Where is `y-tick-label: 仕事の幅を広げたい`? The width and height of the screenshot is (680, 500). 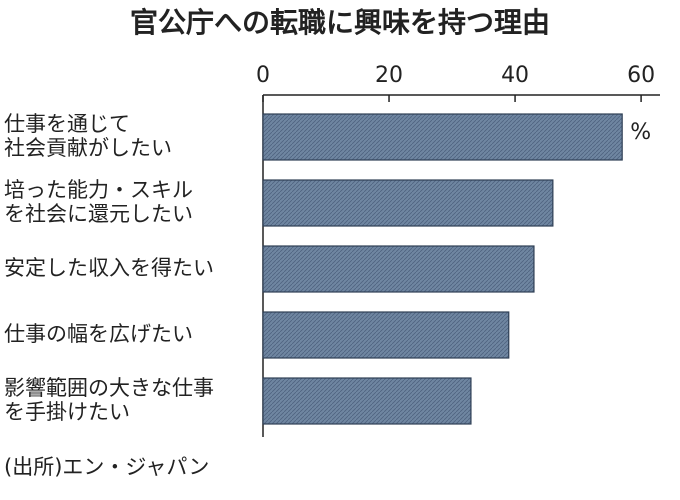 y-tick-label: 仕事の幅を広げたい is located at coordinates (98, 334).